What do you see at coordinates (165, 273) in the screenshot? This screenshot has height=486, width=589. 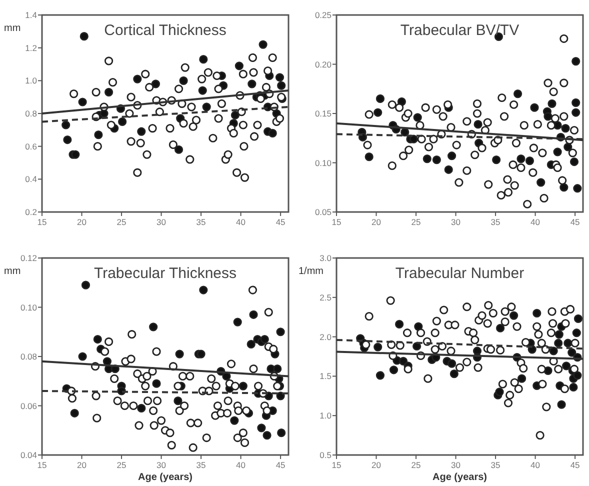 I see `text: Trabecular Thickness` at bounding box center [165, 273].